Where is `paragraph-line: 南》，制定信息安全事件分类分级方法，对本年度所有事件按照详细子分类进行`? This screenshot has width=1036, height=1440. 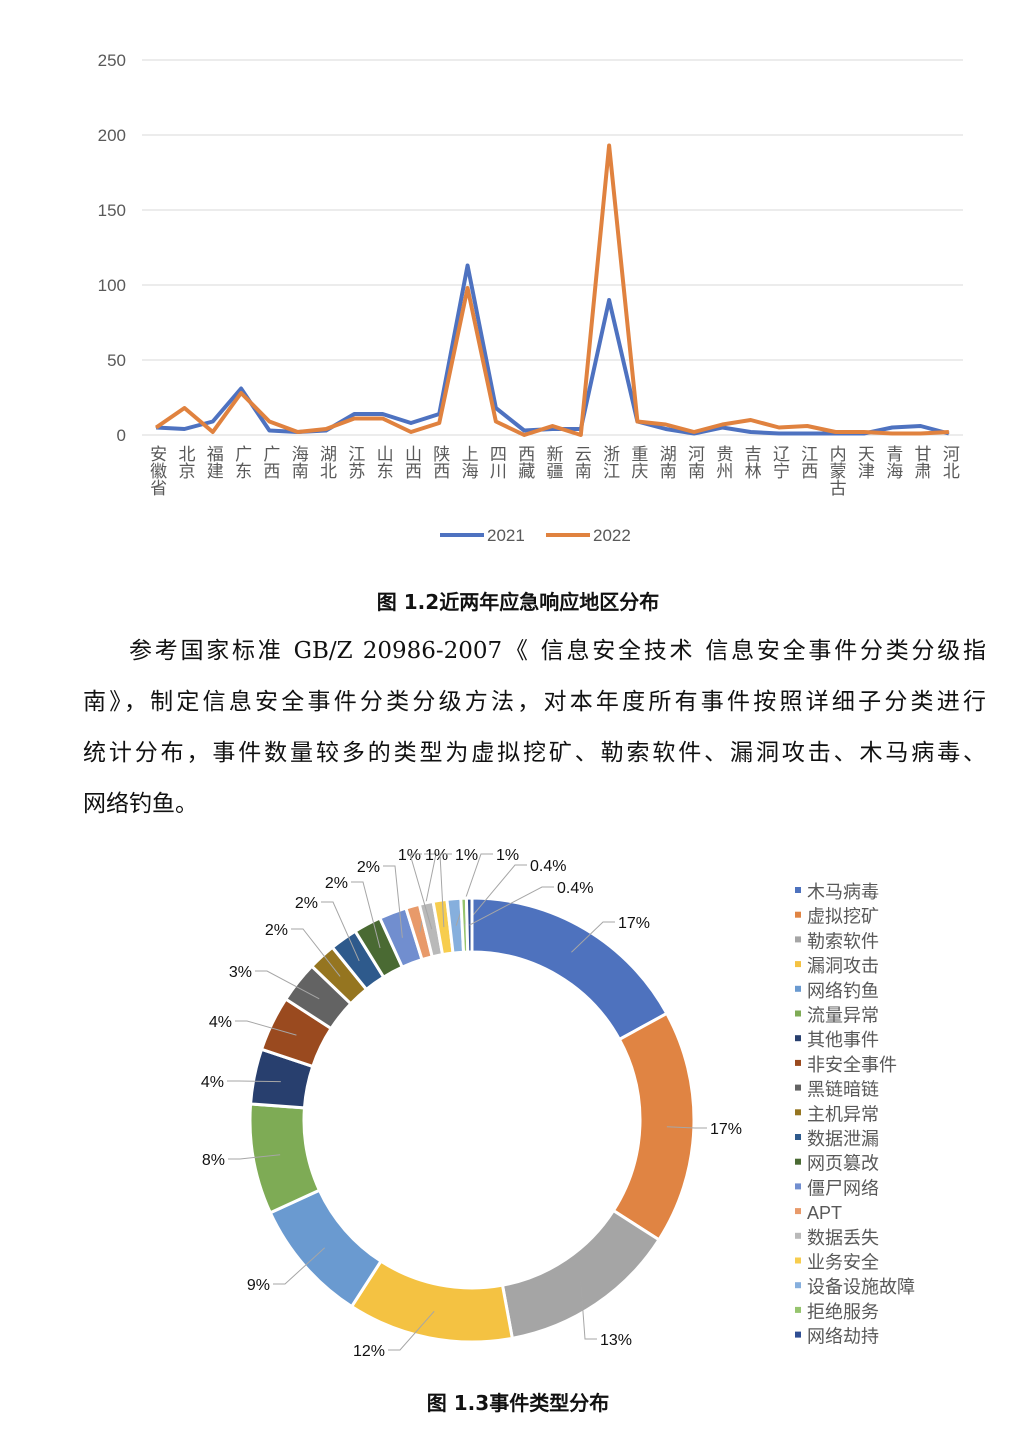 paragraph-line: 南》，制定信息安全事件分类分级方法，对本年度所有事件按照详细子分类进行 is located at coordinates (534, 702).